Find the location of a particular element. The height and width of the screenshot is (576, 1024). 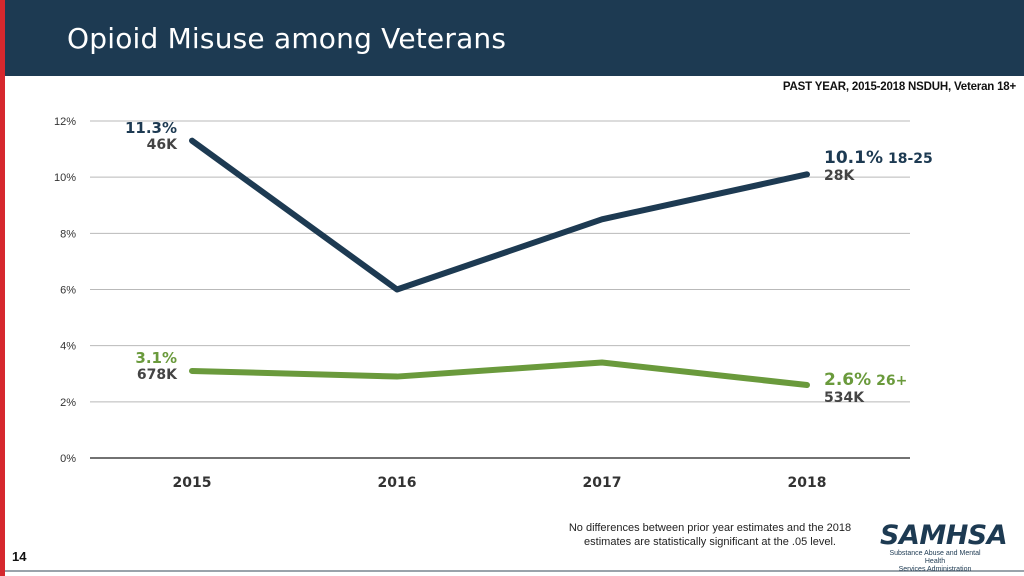

y-tick-label: 0% is located at coordinates (68, 459).